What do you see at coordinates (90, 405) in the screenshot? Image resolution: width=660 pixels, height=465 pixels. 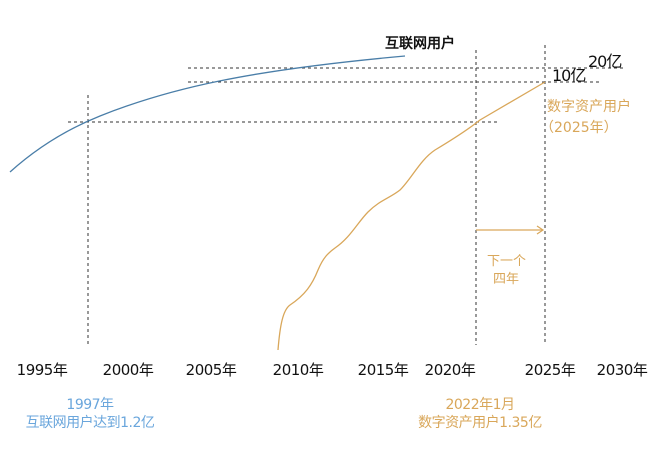 I see `internet-note-line1: 1997年` at bounding box center [90, 405].